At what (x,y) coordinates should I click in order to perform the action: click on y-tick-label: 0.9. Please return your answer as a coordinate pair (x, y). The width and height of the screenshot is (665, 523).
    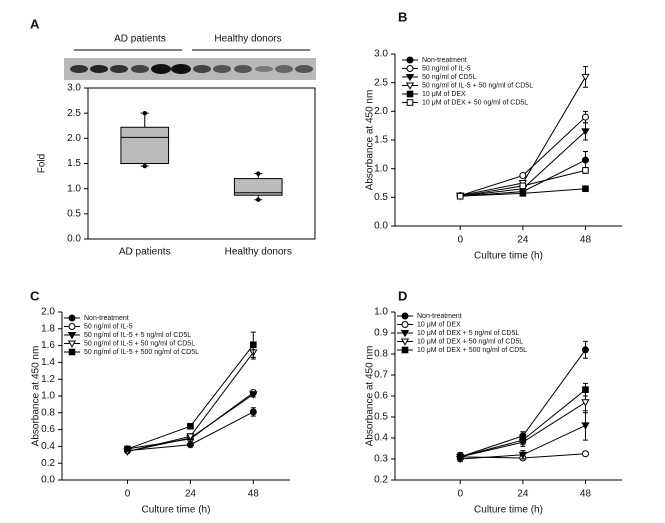
    Looking at the image, I should click on (381, 333).